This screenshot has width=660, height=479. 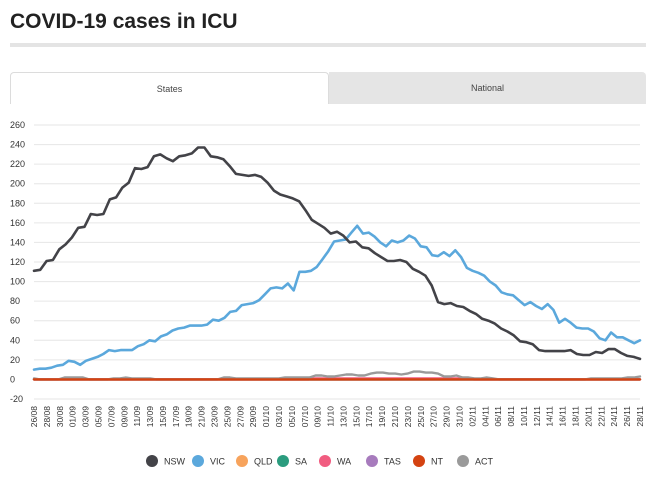 I want to click on x-tick-label: 13/09, so click(x=150, y=417).